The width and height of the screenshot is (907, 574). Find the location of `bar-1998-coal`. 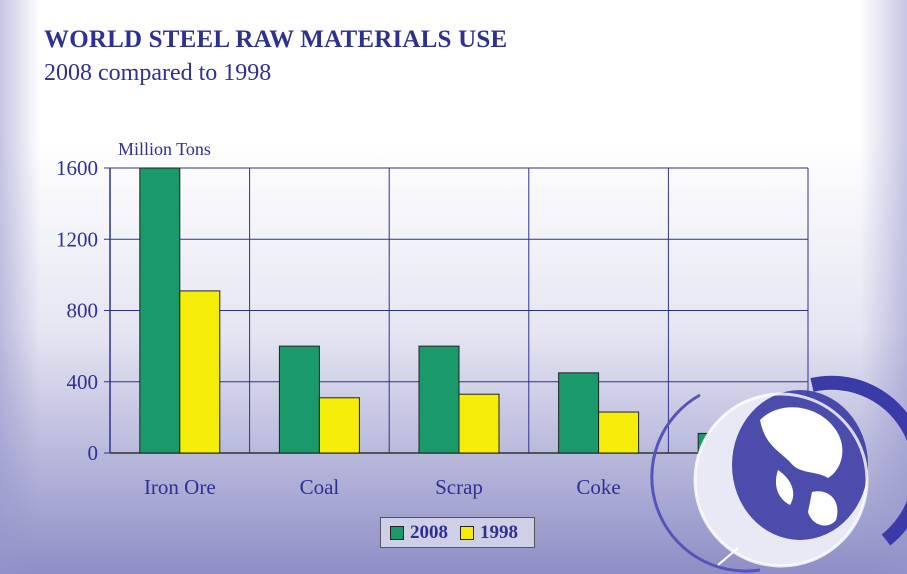

bar-1998-coal is located at coordinates (339, 425).